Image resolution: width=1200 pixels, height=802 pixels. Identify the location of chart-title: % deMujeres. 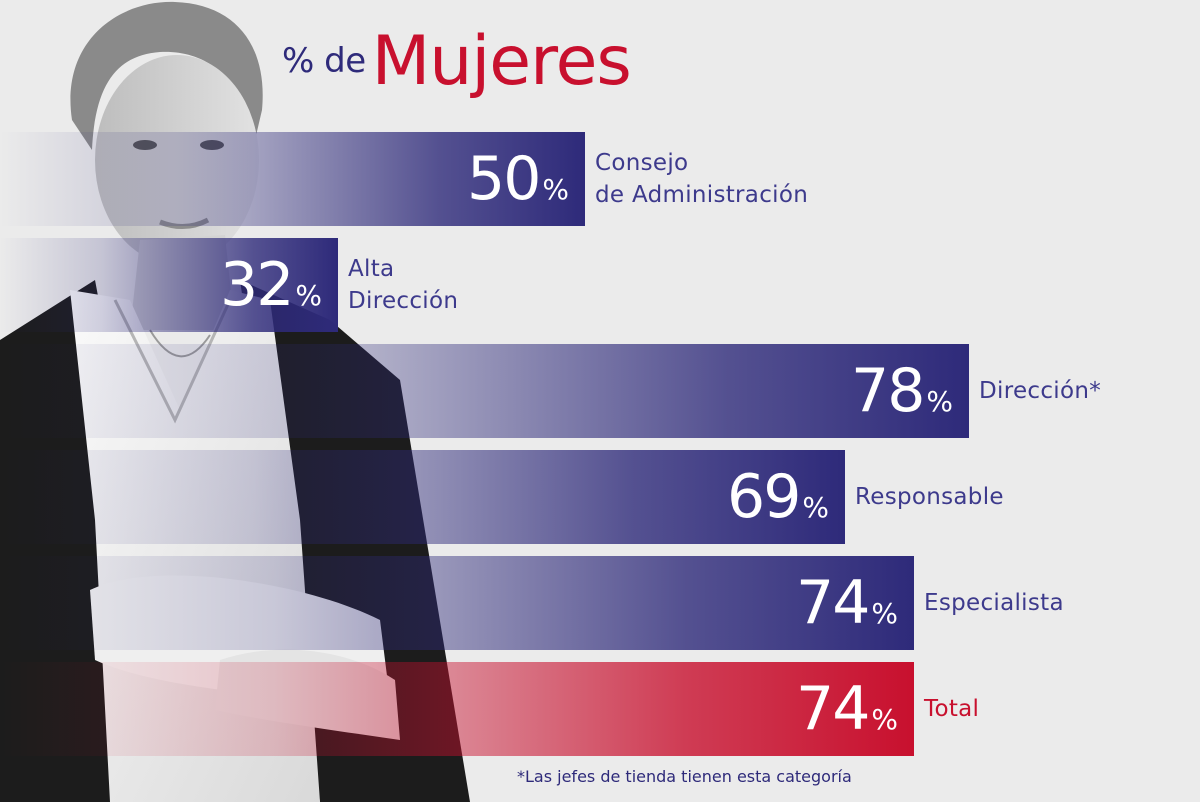
(457, 61).